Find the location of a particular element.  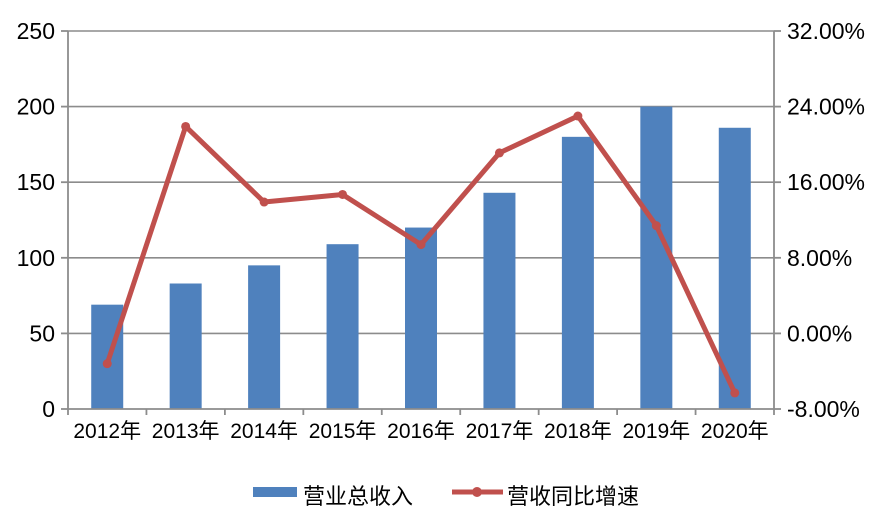

x-axis-label-2012年: 2012年 is located at coordinates (107, 431).